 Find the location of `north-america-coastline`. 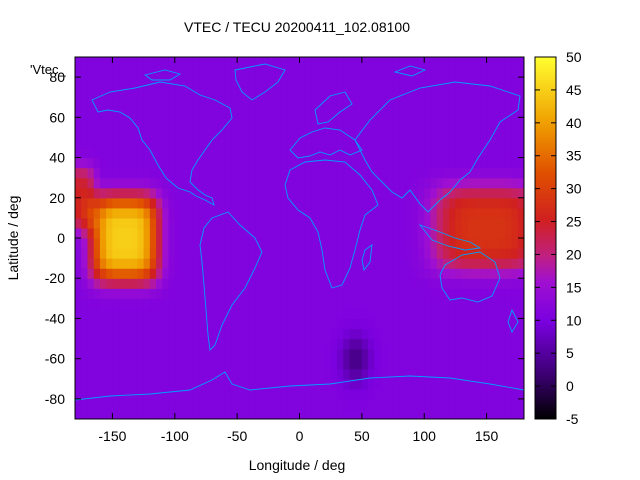

north-america-coastline is located at coordinates (162, 143).